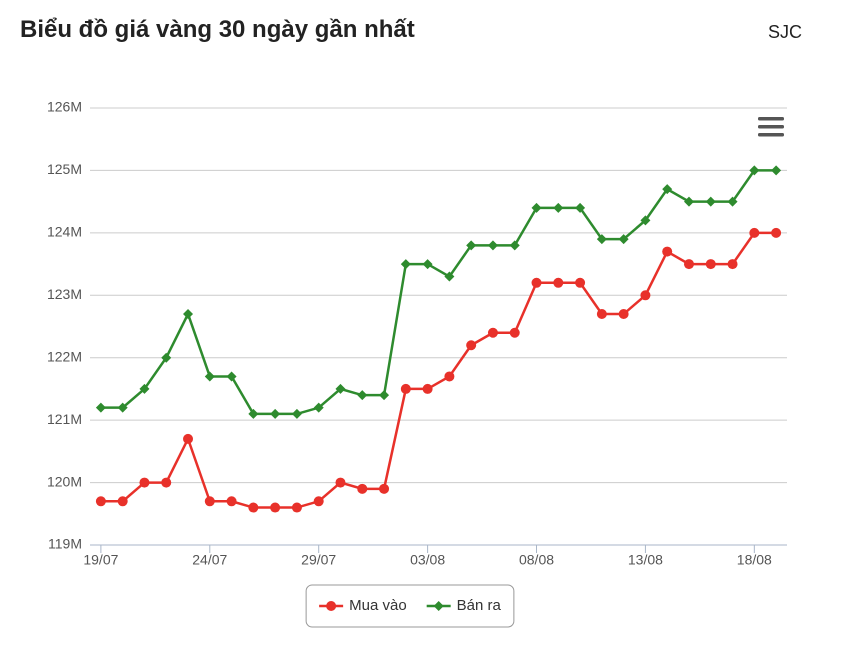 The height and width of the screenshot is (651, 842). I want to click on legend: Mua vào Bán ra, so click(410, 606).